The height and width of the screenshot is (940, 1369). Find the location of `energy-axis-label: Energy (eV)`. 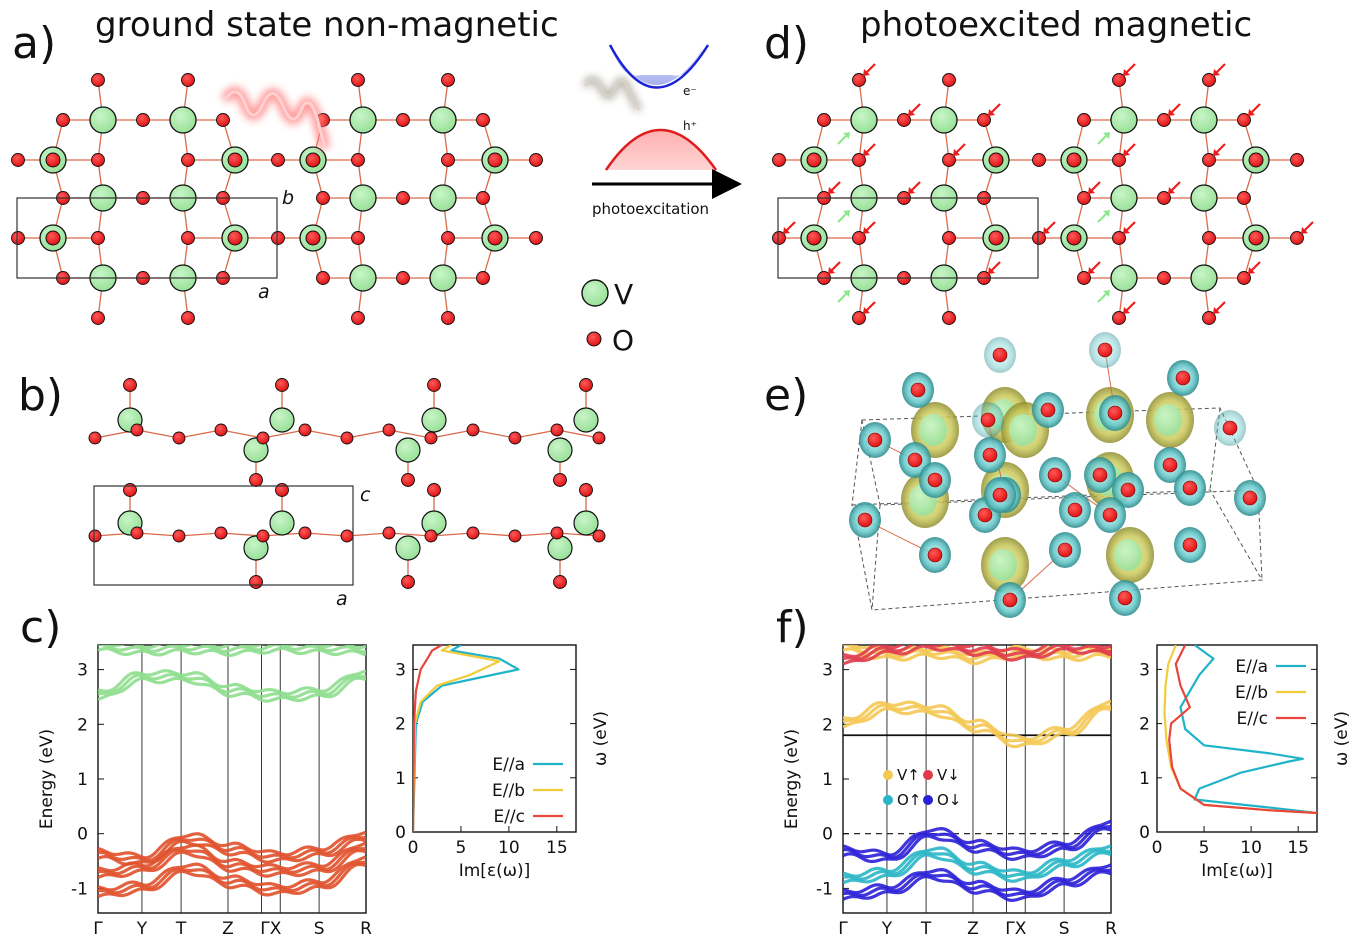

energy-axis-label: Energy (eV) is located at coordinates (47, 779).